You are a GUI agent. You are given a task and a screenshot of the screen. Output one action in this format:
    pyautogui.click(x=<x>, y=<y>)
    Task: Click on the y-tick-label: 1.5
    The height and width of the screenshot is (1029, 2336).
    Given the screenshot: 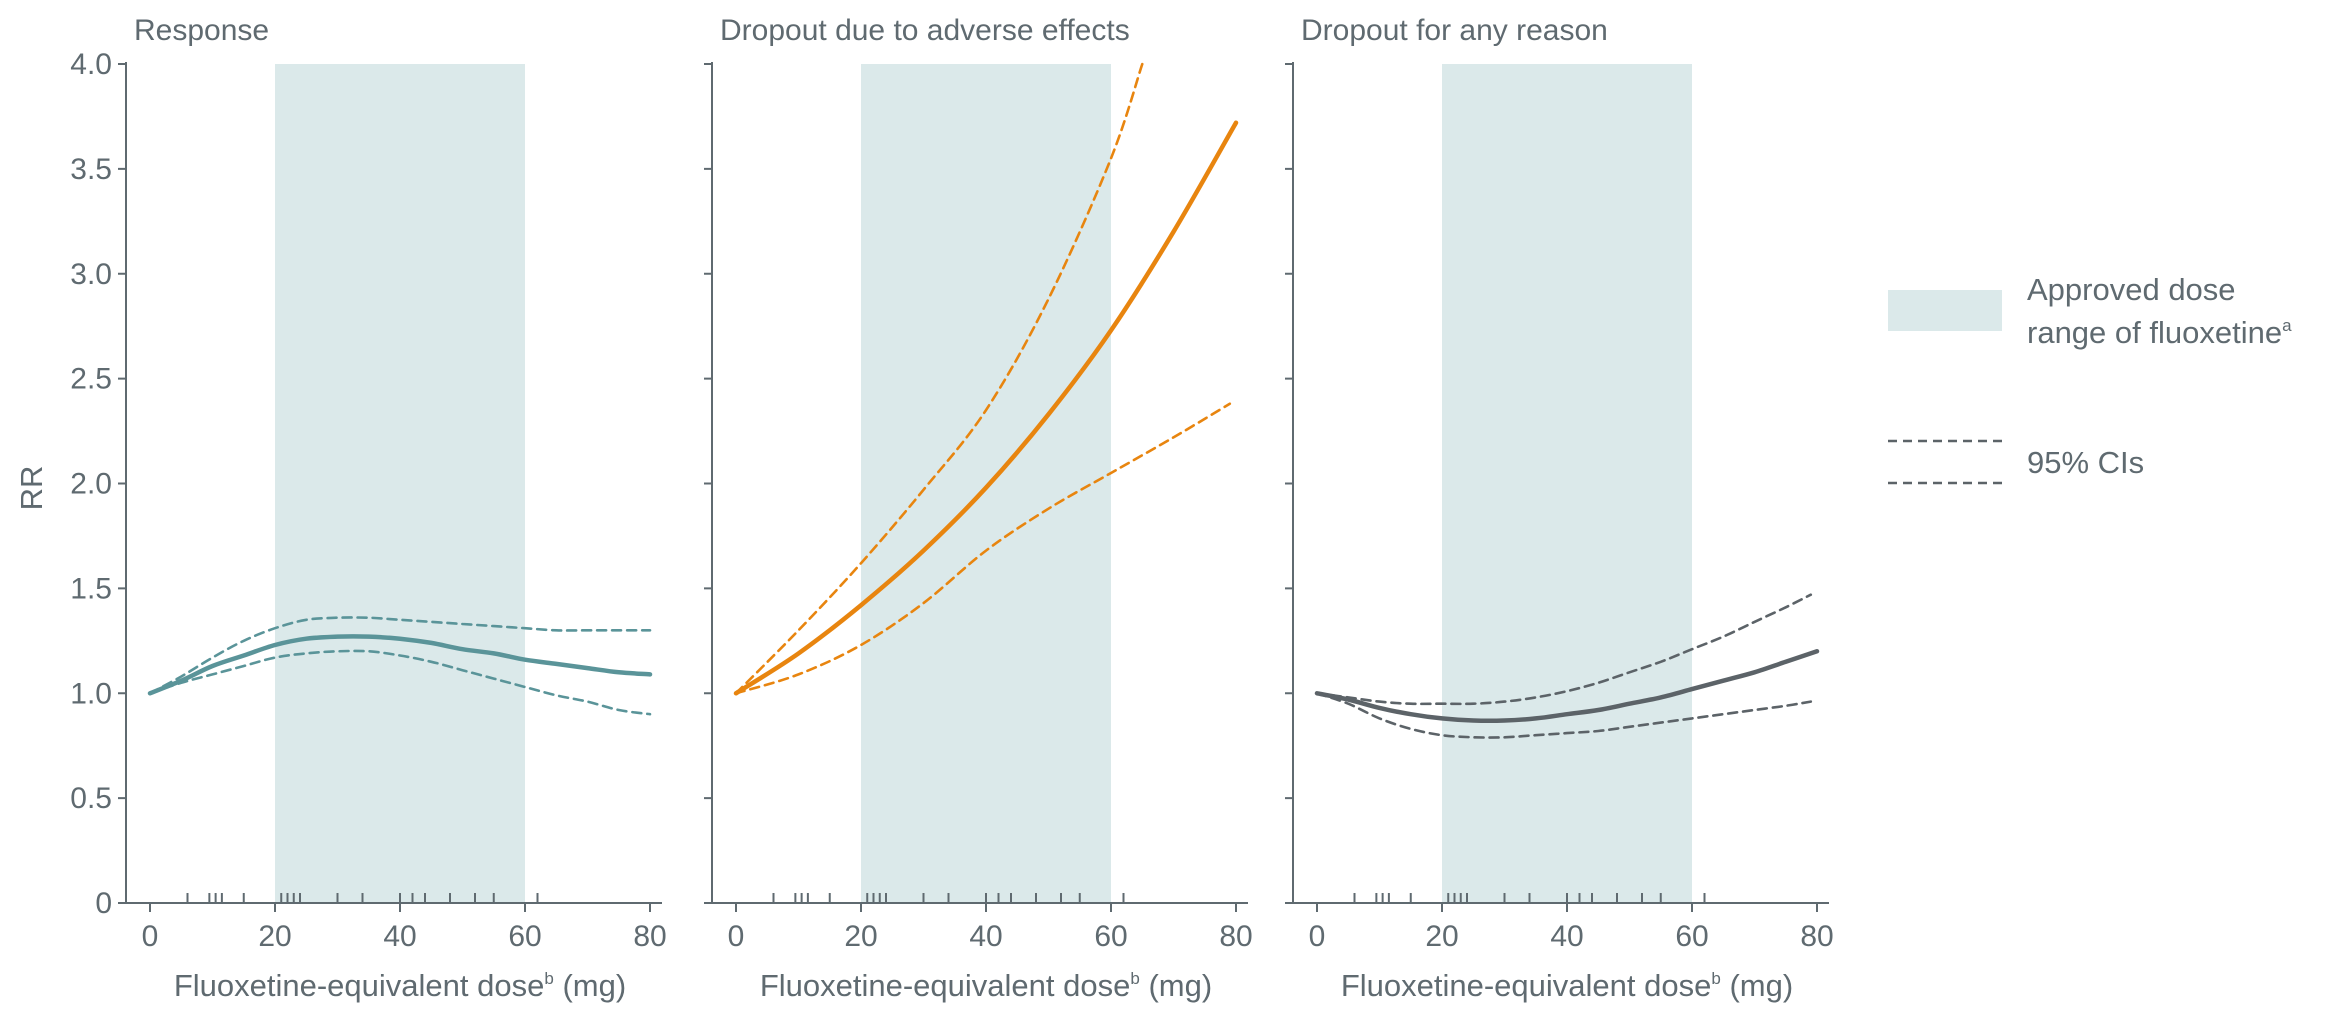 What is the action you would take?
    pyautogui.click(x=91, y=588)
    